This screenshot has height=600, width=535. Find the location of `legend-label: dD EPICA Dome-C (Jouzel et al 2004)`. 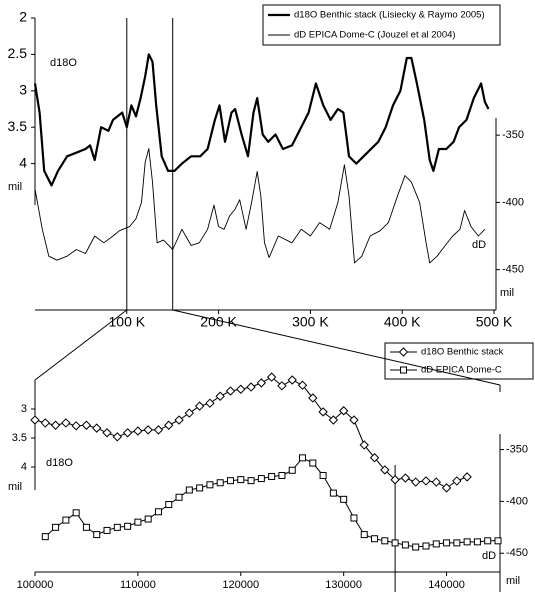

legend-label: dD EPICA Dome-C (Jouzel et al 2004) is located at coordinates (375, 35).